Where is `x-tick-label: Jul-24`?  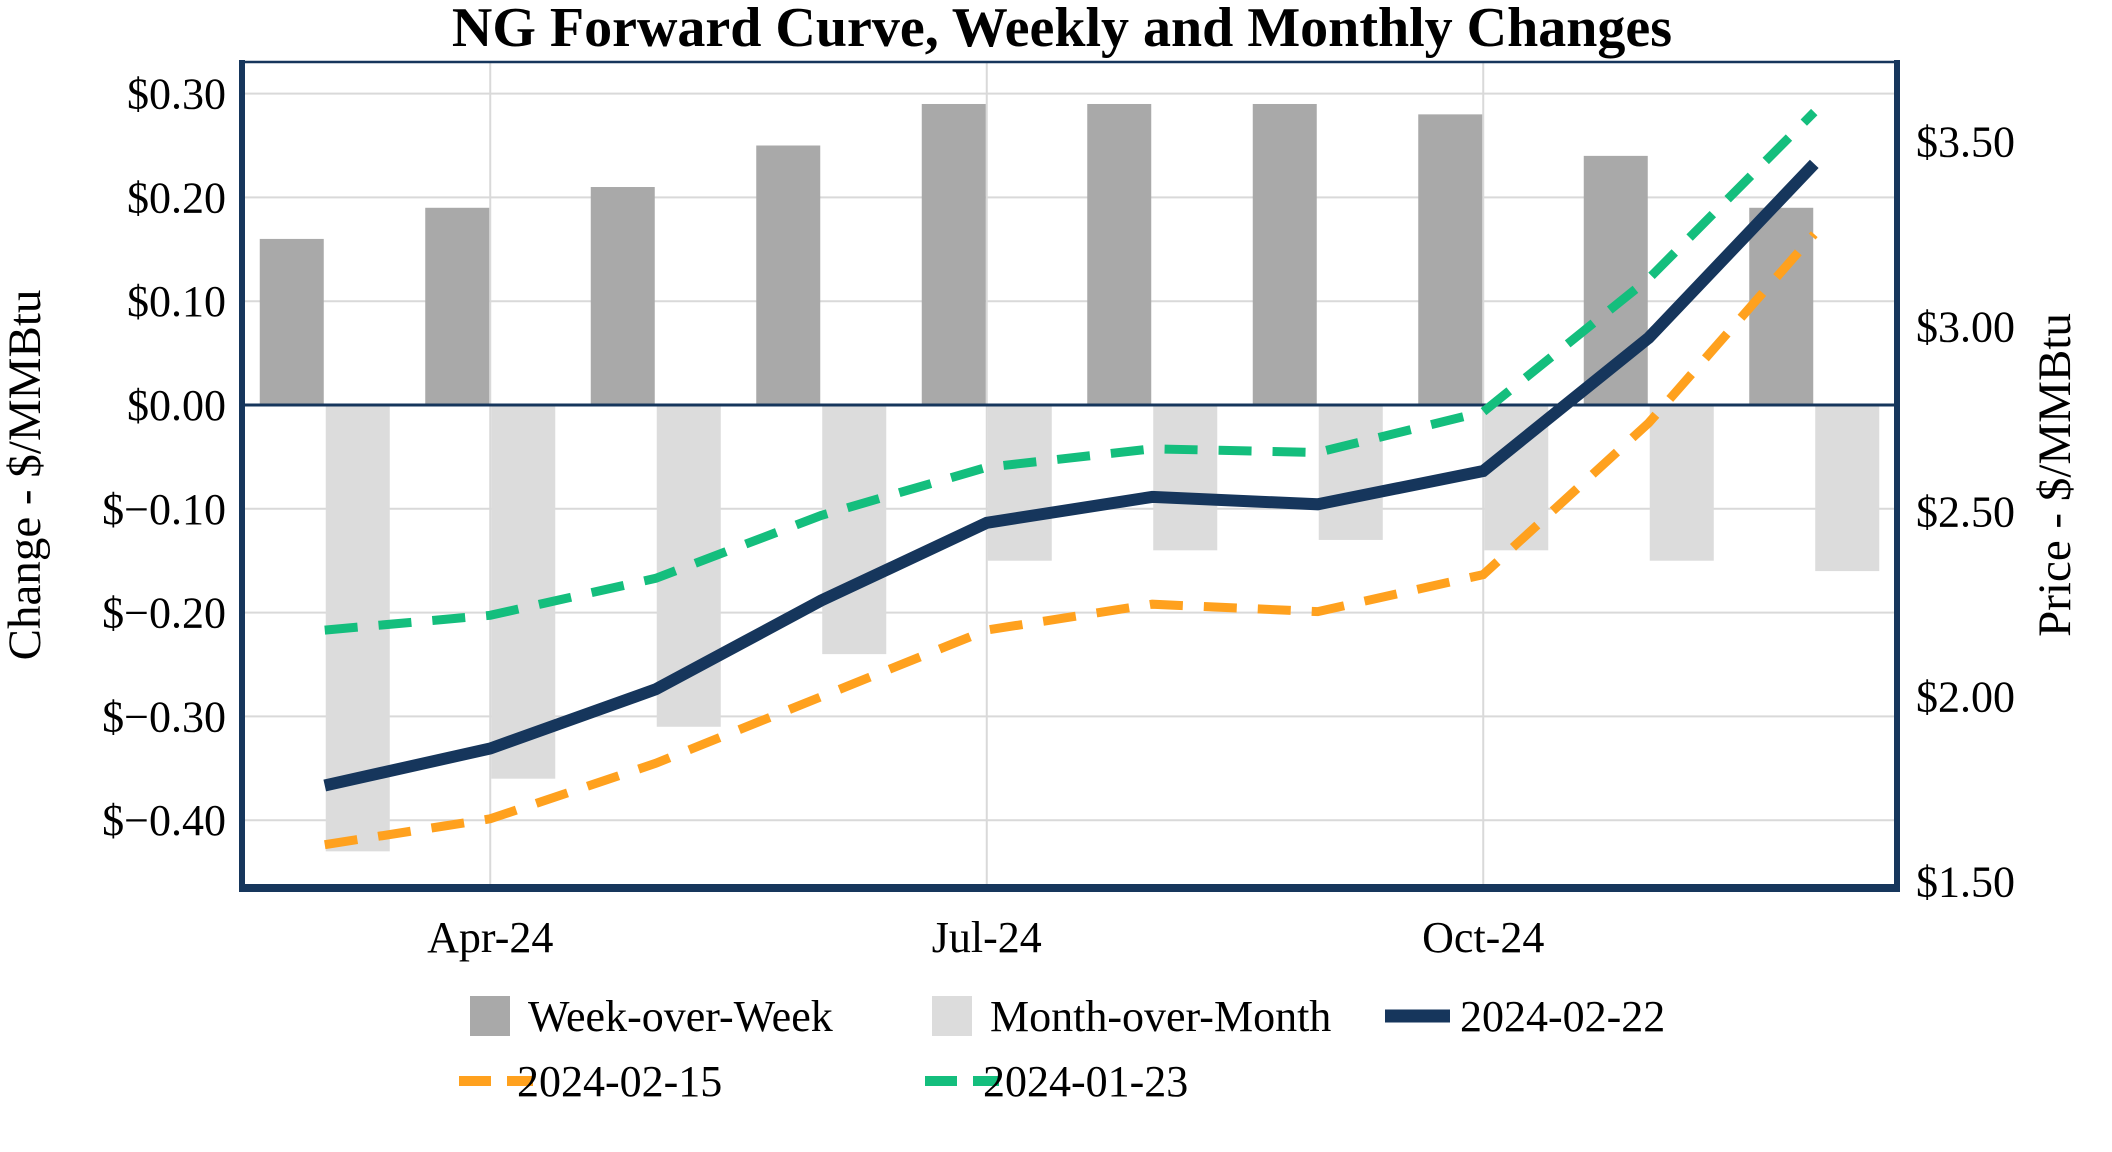
x-tick-label: Jul-24 is located at coordinates (987, 937).